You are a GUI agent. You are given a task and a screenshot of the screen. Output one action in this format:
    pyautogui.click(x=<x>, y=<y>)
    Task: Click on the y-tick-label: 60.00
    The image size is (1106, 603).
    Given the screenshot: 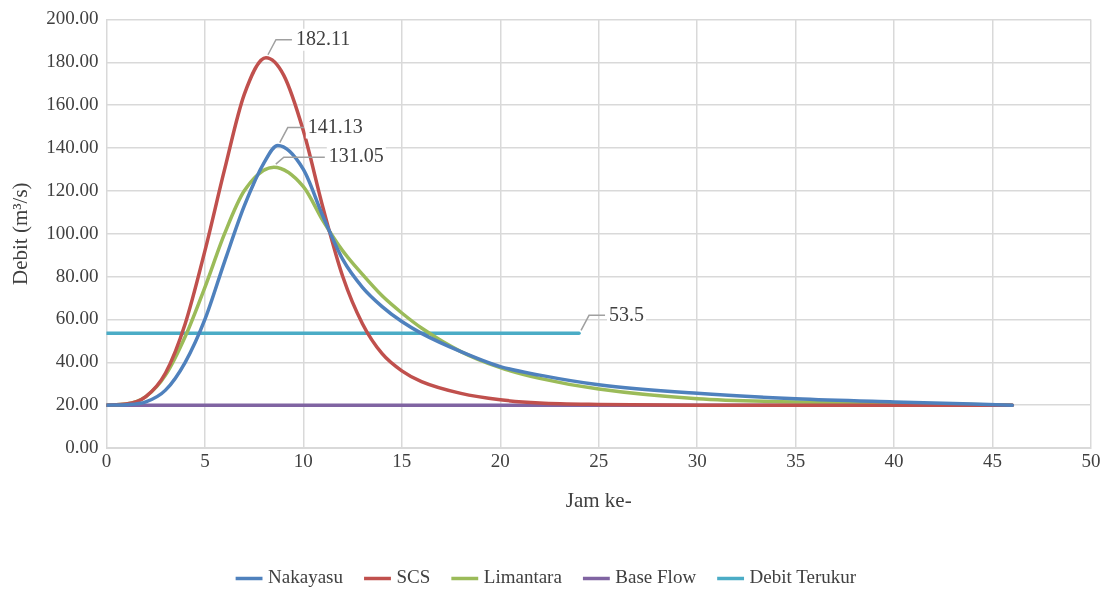 What is the action you would take?
    pyautogui.click(x=77, y=318)
    